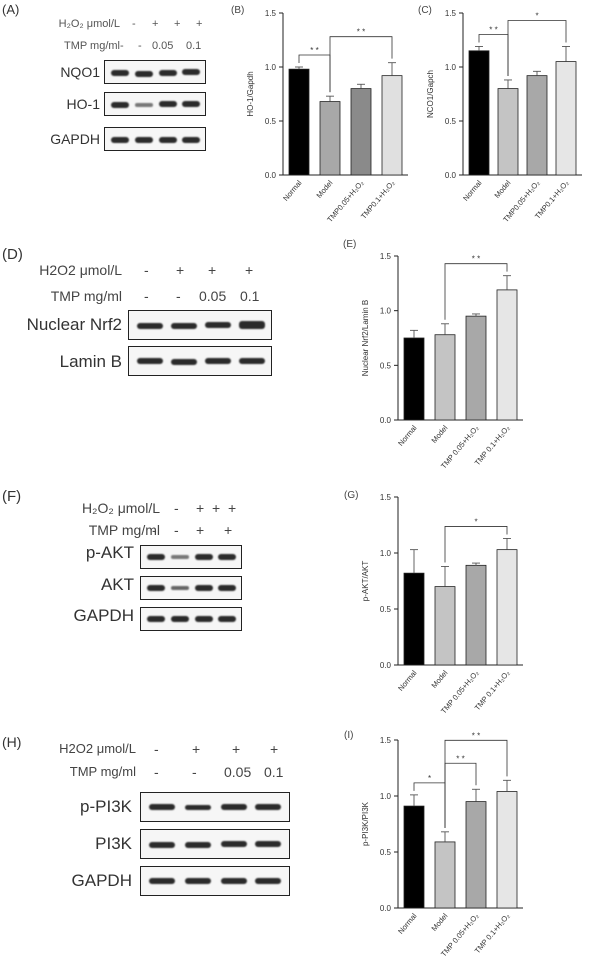  I want to click on wb-row-f-tmp-label: TMP mg/ml, so click(124, 530).